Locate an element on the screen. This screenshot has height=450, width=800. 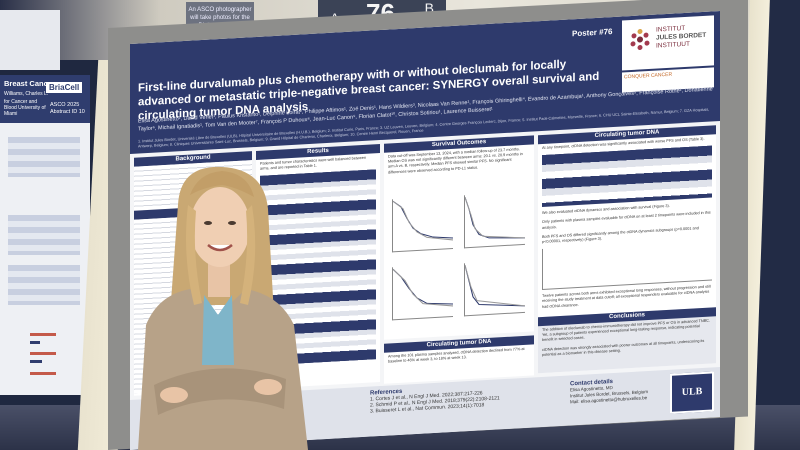
logo-line-2: JULES BORDET is located at coordinates (681, 36).